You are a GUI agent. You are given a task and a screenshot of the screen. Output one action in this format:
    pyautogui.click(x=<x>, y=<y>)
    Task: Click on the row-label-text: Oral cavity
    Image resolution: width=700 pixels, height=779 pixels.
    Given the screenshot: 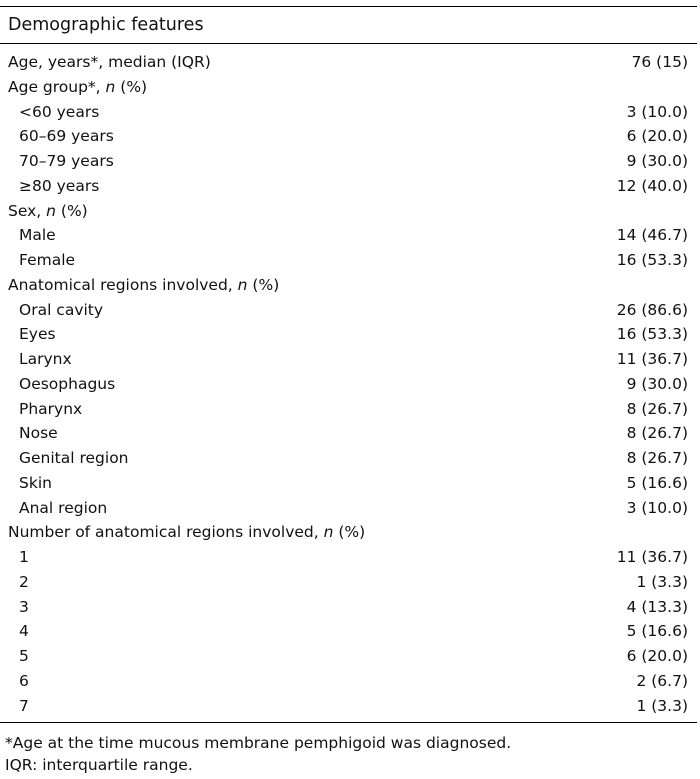 What is the action you would take?
    pyautogui.click(x=61, y=309)
    